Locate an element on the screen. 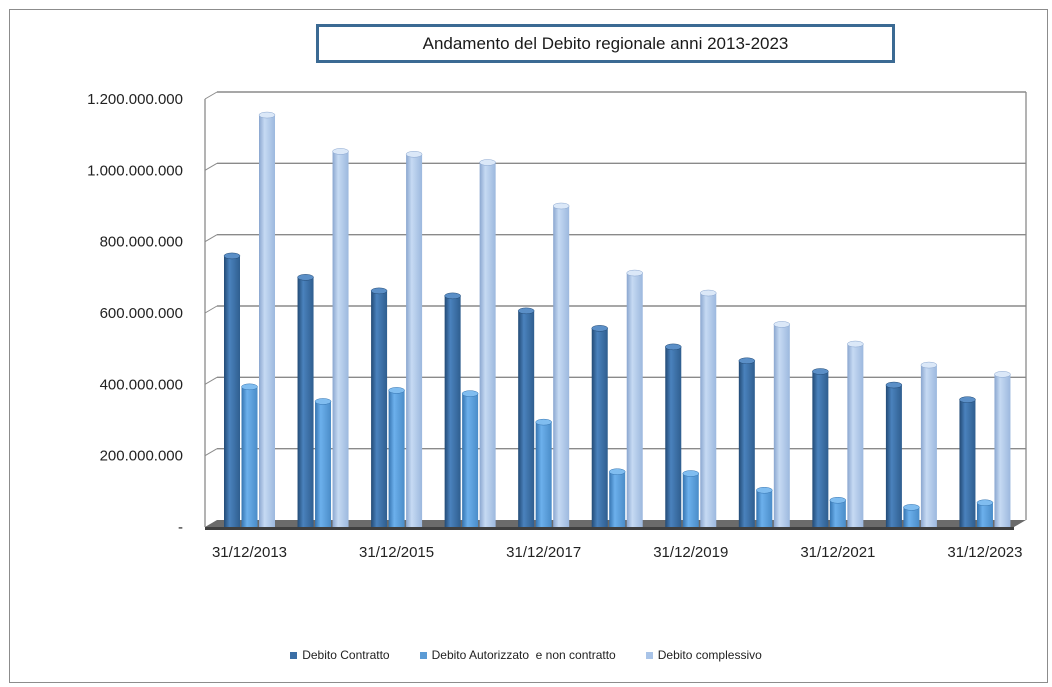 The width and height of the screenshot is (1052, 687). y-tick-label: 400.000.000 is located at coordinates (141, 384).